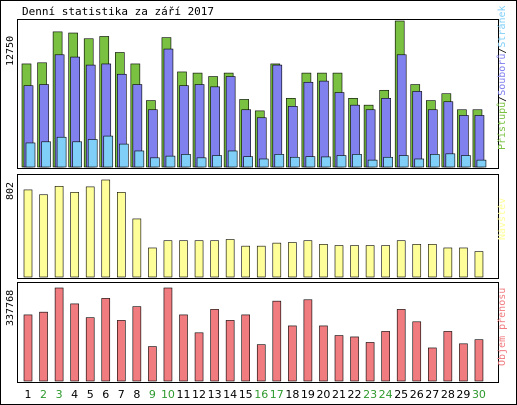 The image size is (517, 405). What do you see at coordinates (502, 99) in the screenshot?
I see `legend-part-1: /` at bounding box center [502, 99].